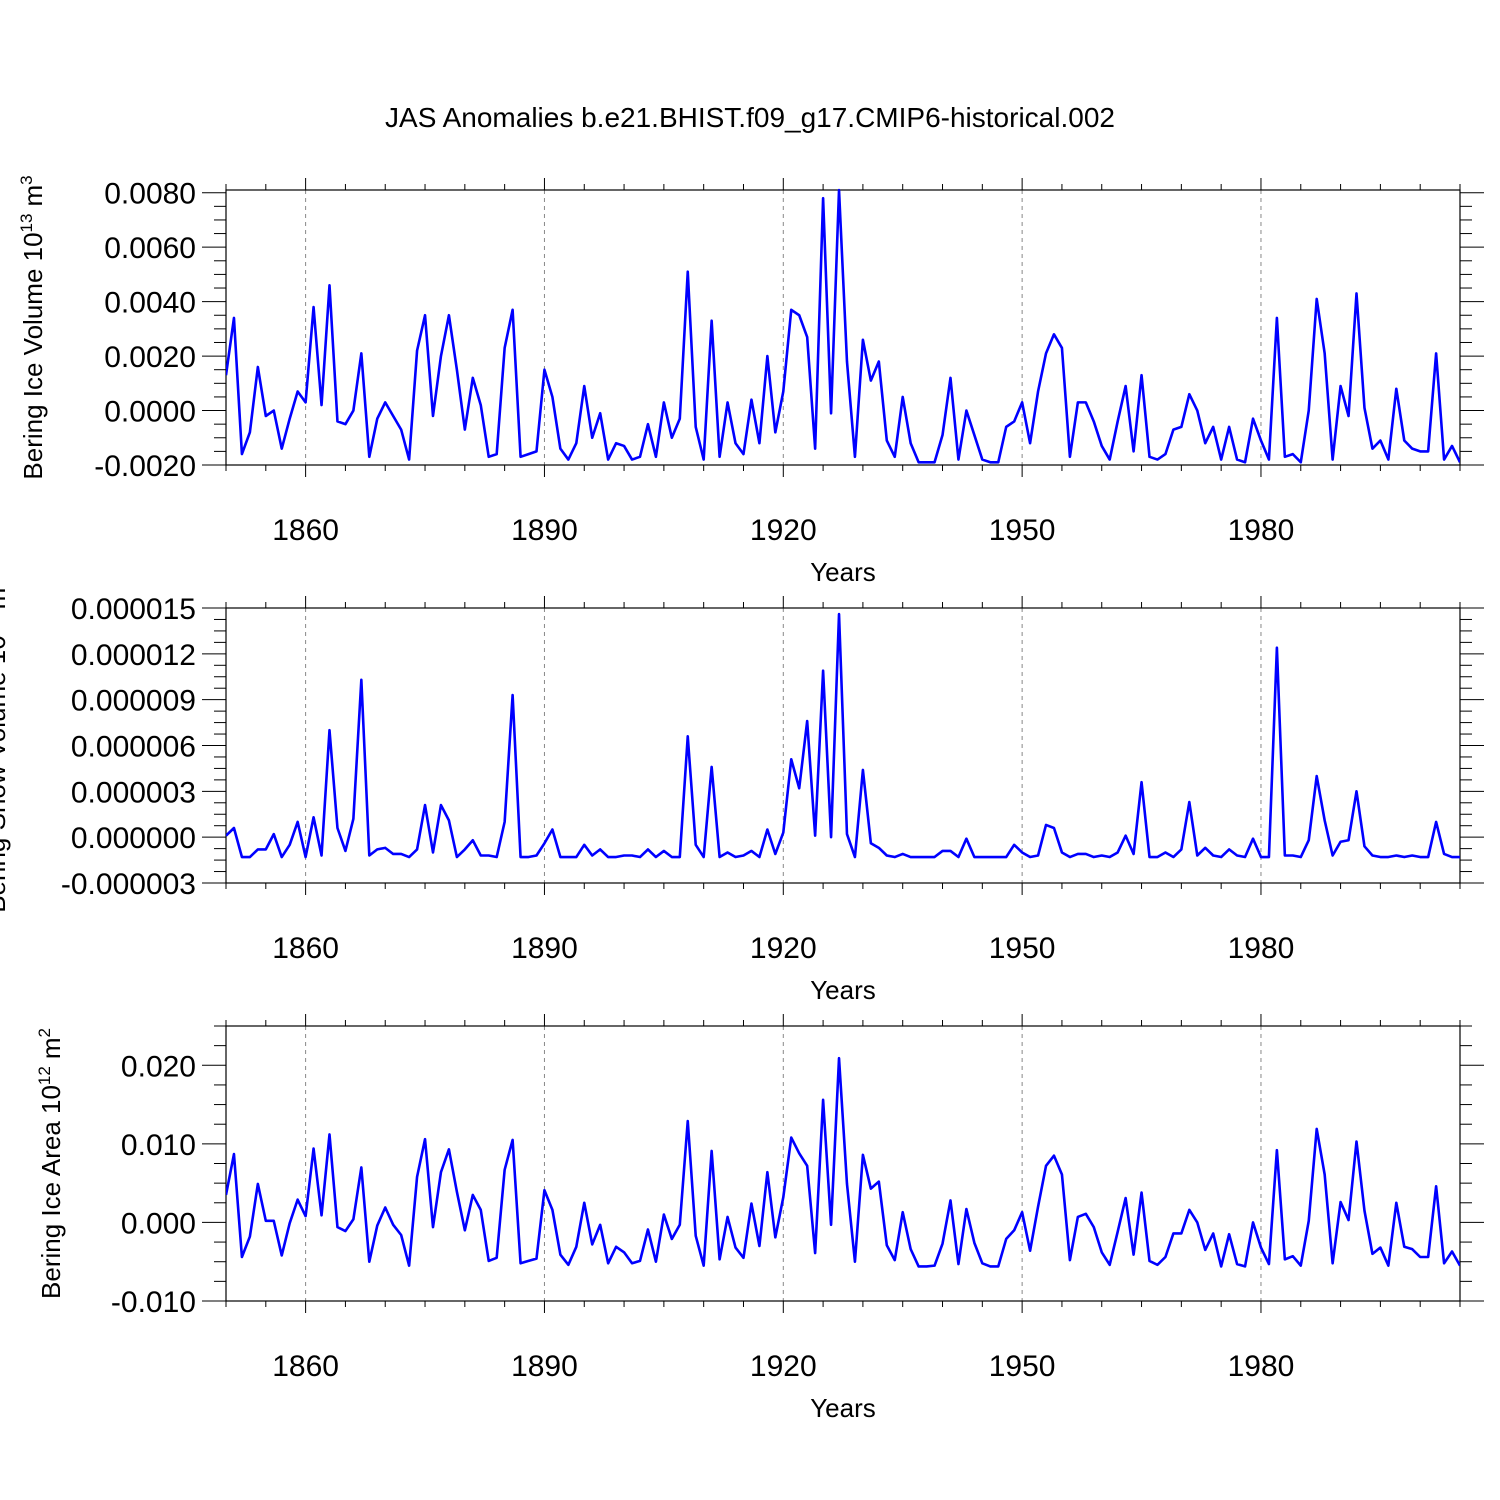  I want to click on y-tick-label: 0.000015, so click(133, 609).